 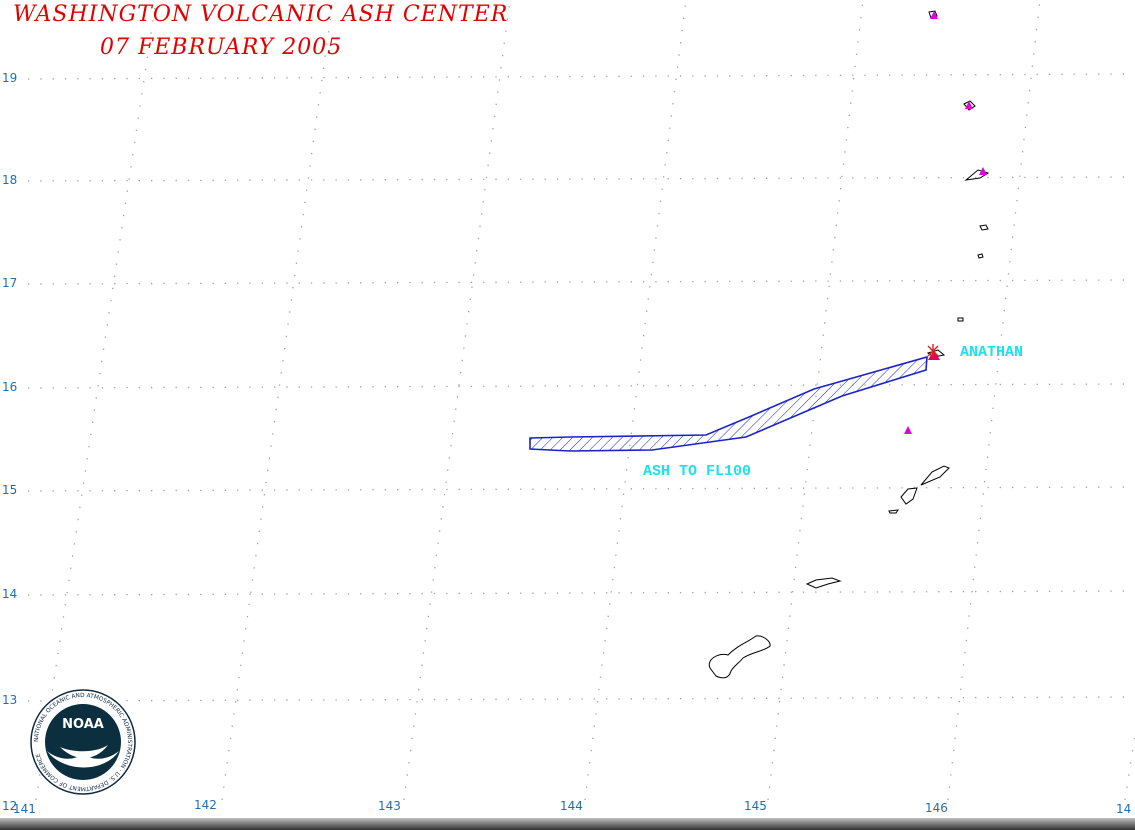 What do you see at coordinates (221, 47) in the screenshot?
I see `page-date: 07 FEBRUARY 2005` at bounding box center [221, 47].